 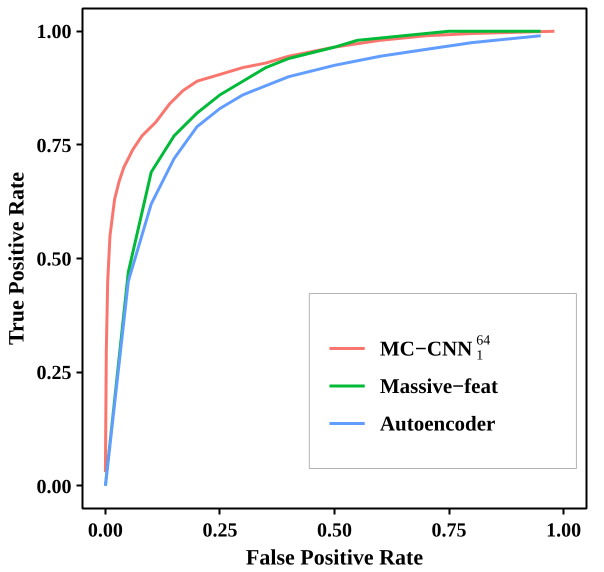 What do you see at coordinates (220, 531) in the screenshot?
I see `x-tick-label: 0.25` at bounding box center [220, 531].